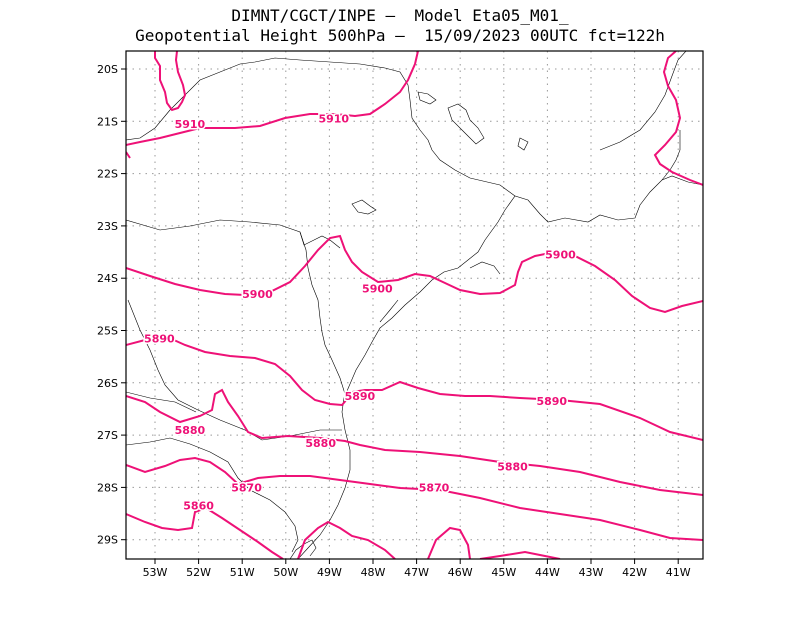 The height and width of the screenshot is (618, 800). Describe the element at coordinates (198, 572) in the screenshot. I see `lon-tick-label: 52W` at that location.